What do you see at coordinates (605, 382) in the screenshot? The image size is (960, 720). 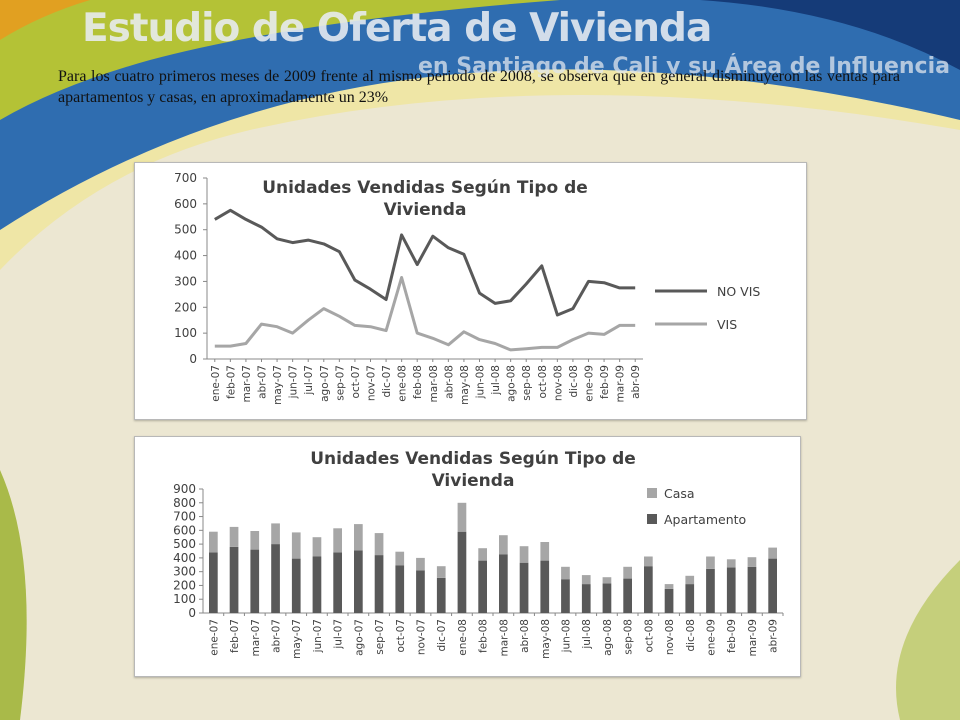 I see `x-tick-label: feb-09` at bounding box center [605, 382].